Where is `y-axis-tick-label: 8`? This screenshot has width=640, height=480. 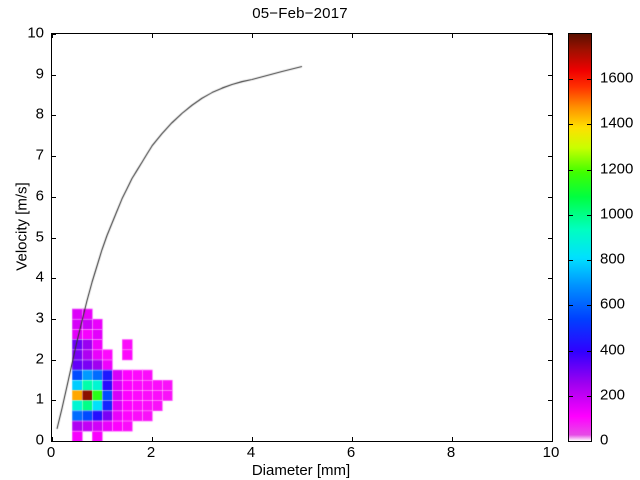 y-axis-tick-label: 8 is located at coordinates (39, 114).